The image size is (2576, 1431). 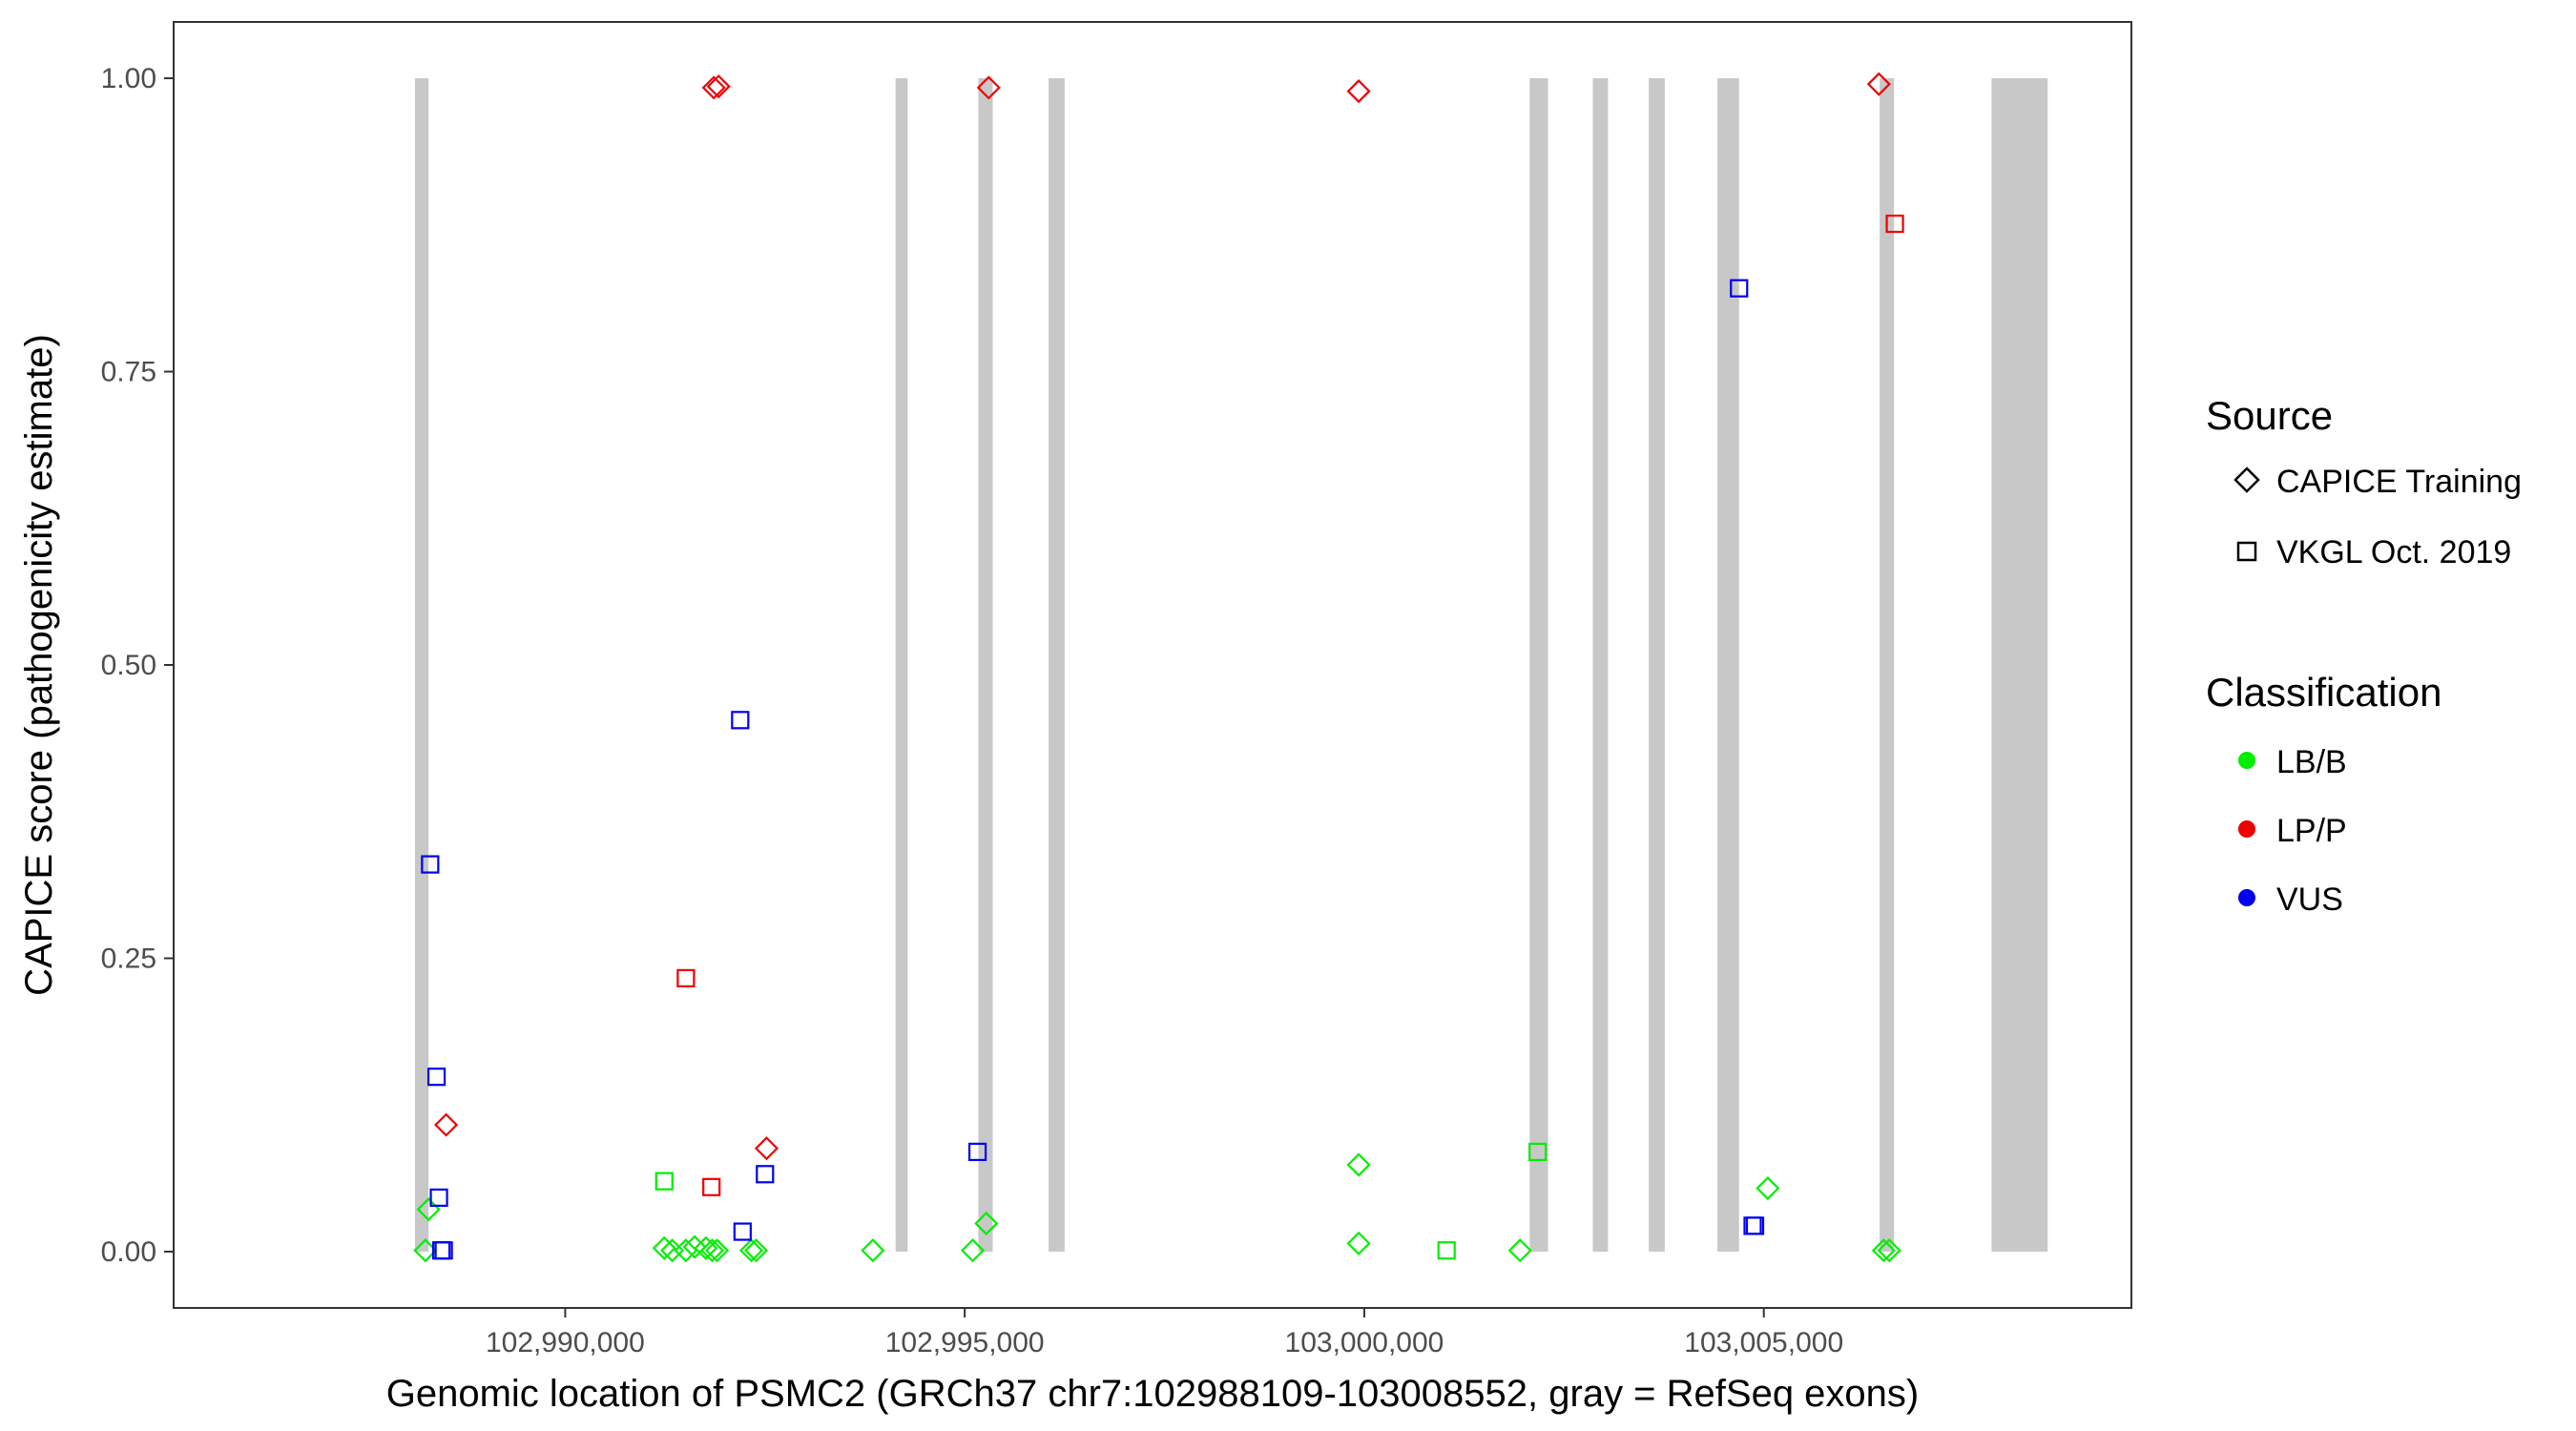 I want to click on legend-item-label: LP/P, so click(x=2311, y=831).